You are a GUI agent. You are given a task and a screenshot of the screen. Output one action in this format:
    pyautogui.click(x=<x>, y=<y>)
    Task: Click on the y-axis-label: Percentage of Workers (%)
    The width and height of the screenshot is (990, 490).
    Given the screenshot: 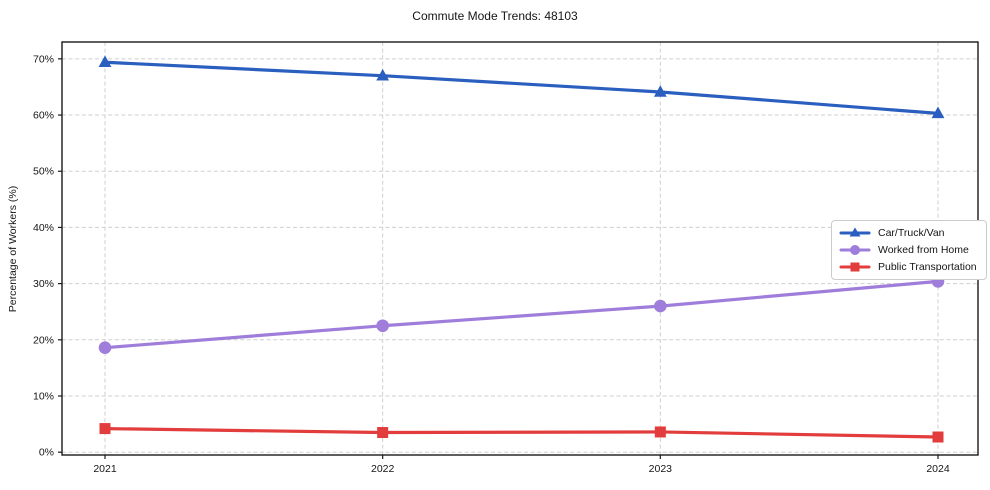 What is the action you would take?
    pyautogui.click(x=13, y=249)
    